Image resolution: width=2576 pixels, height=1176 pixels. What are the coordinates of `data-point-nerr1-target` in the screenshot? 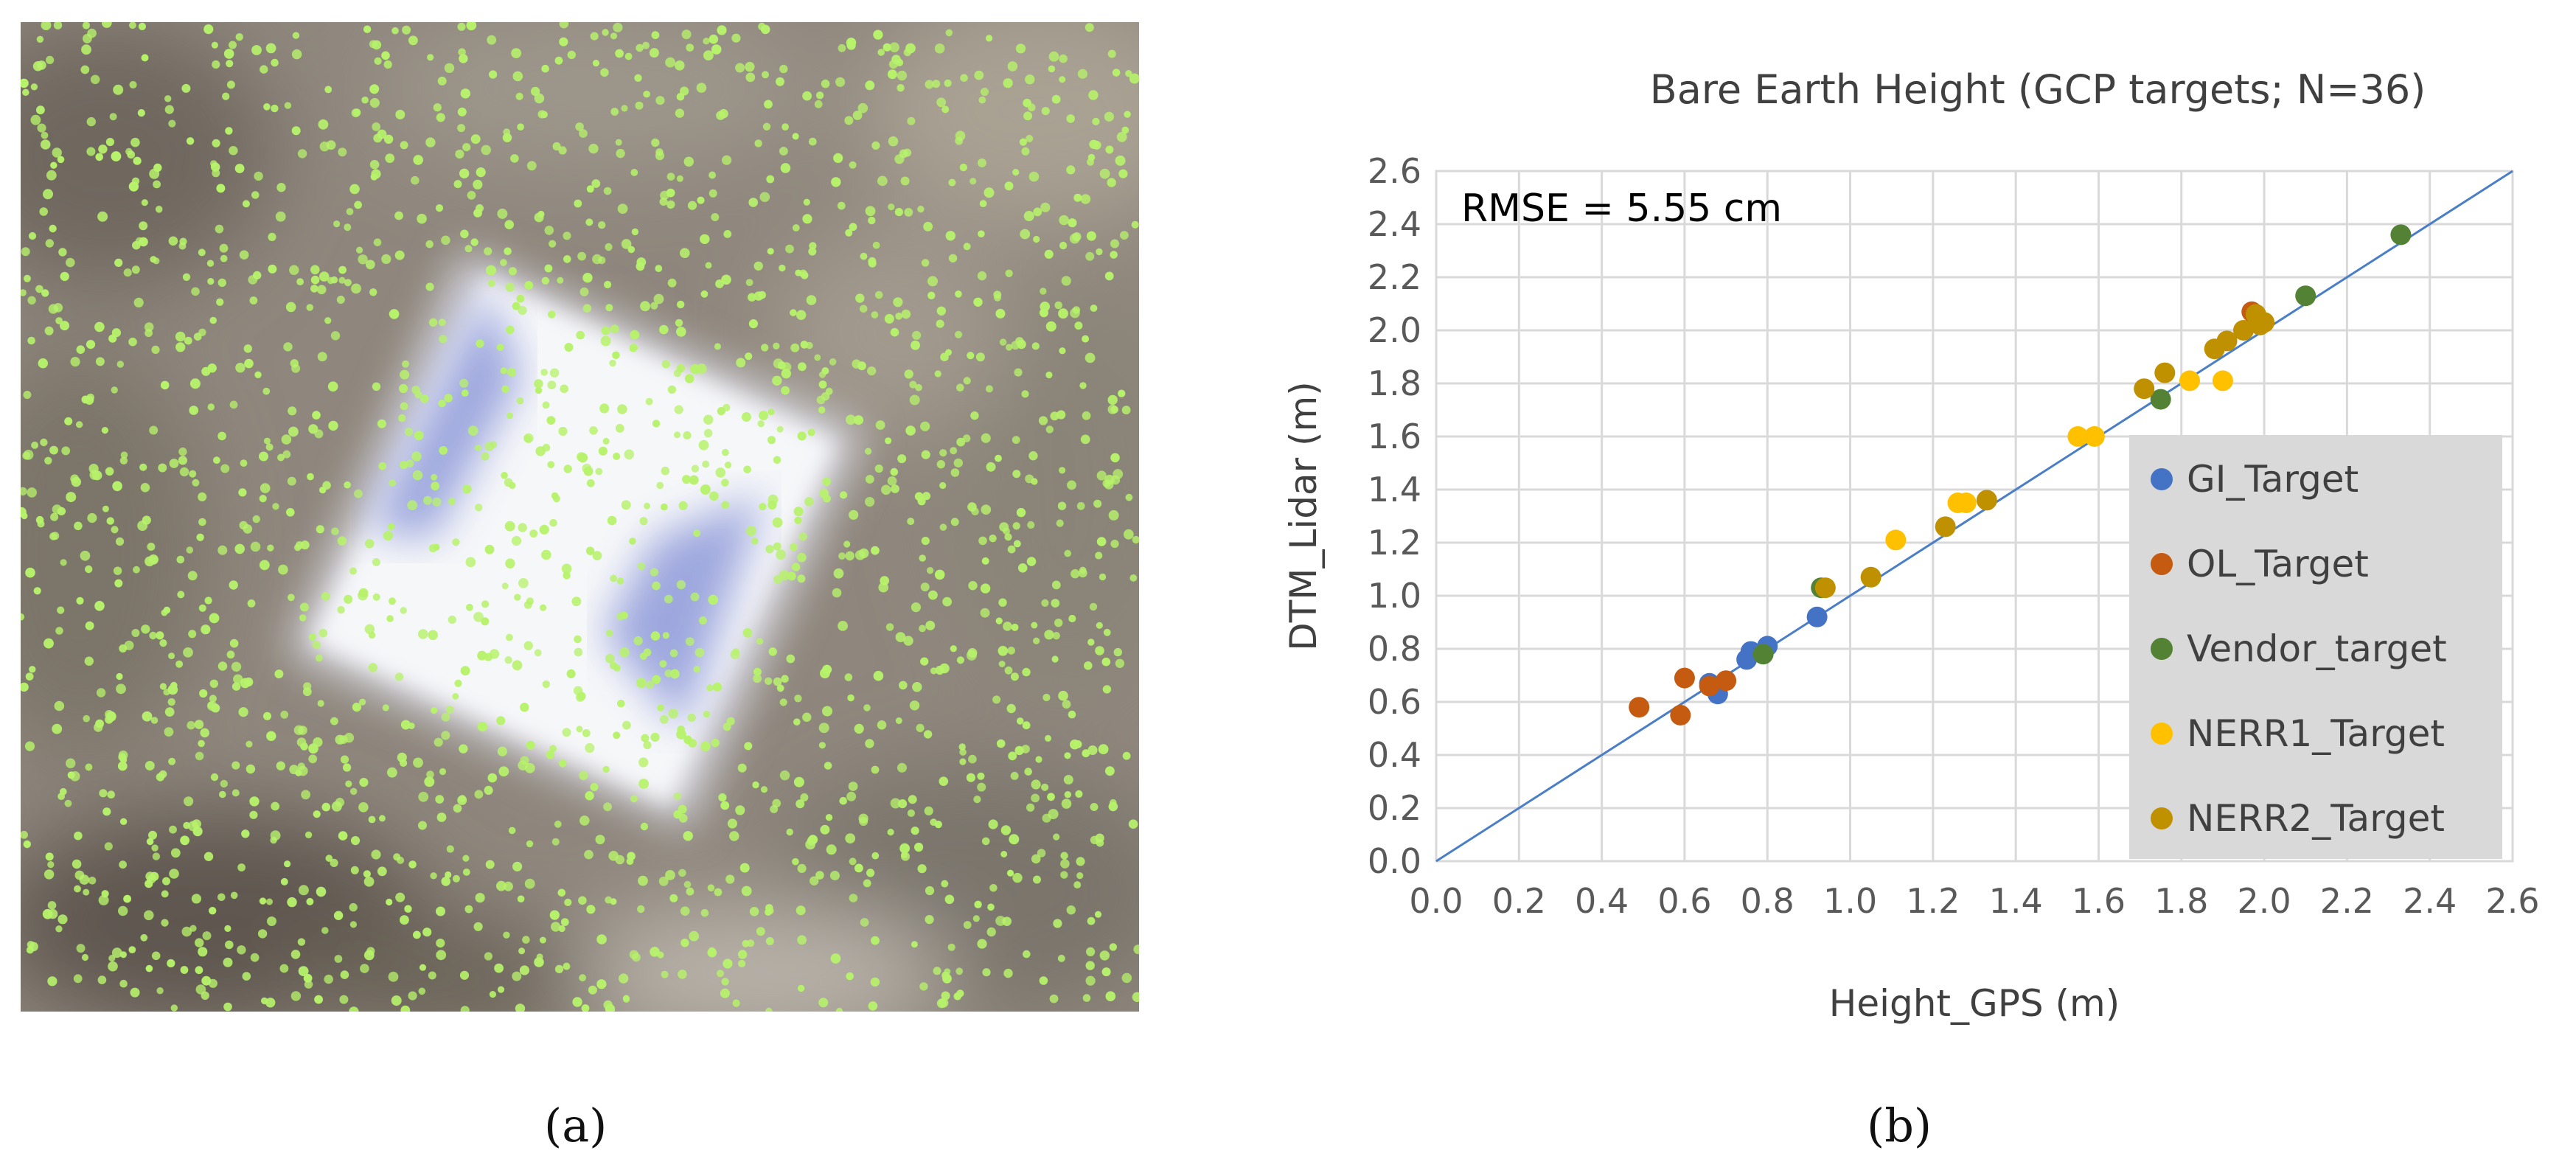 It's located at (2223, 381).